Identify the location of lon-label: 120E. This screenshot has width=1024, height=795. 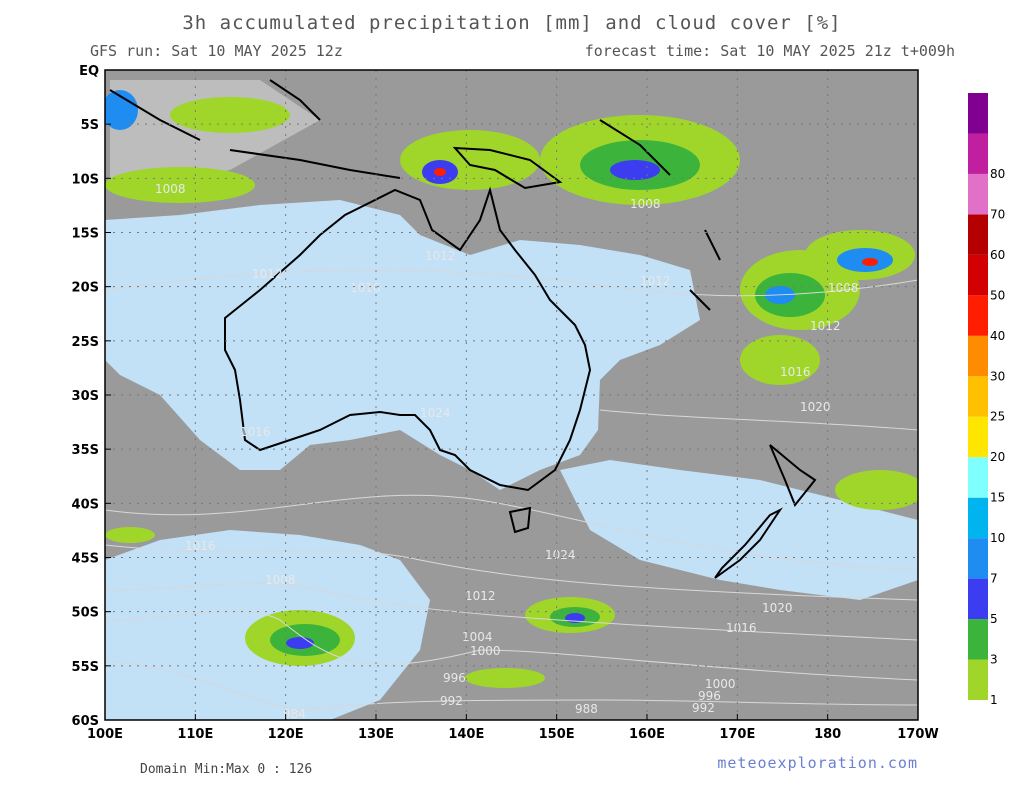
(286, 734).